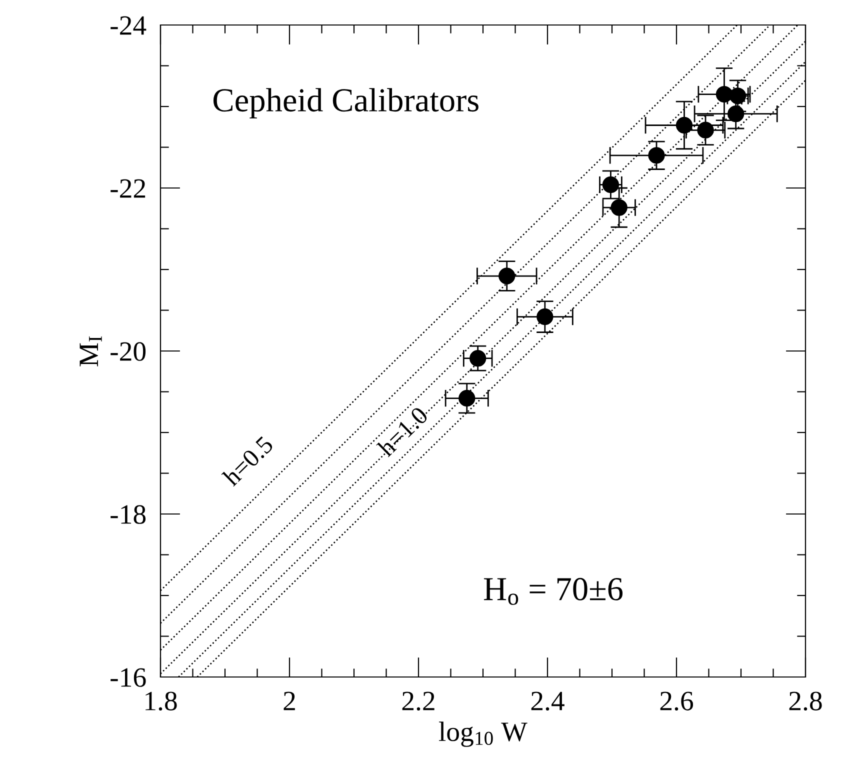 Image resolution: width=845 pixels, height=778 pixels. What do you see at coordinates (128, 677) in the screenshot?
I see `y-tick-label: -16` at bounding box center [128, 677].